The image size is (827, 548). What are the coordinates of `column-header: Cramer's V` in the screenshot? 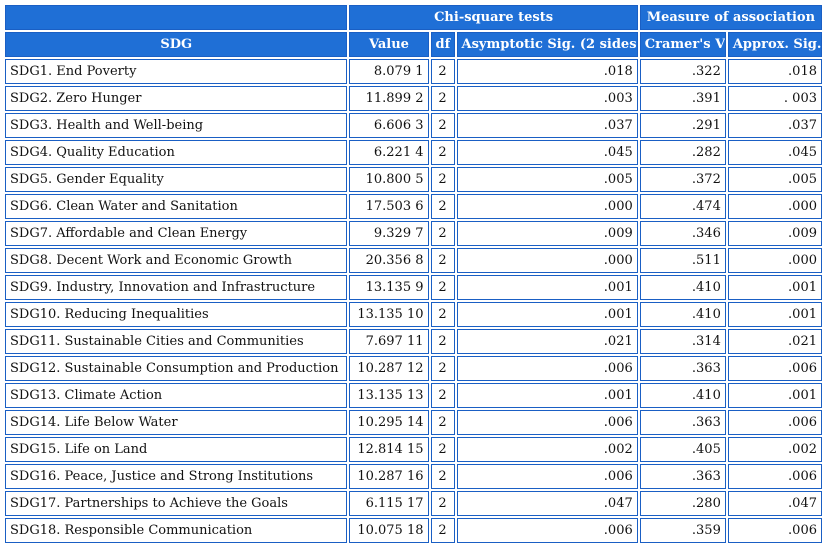 It's located at (682, 44).